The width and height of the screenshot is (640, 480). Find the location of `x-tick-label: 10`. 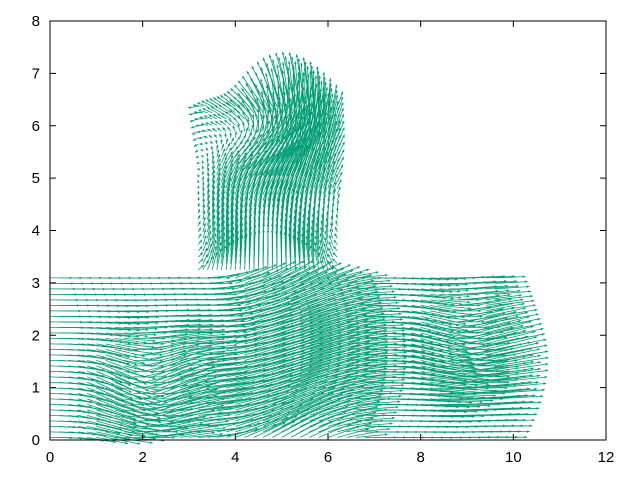

x-tick-label: 10 is located at coordinates (513, 457).